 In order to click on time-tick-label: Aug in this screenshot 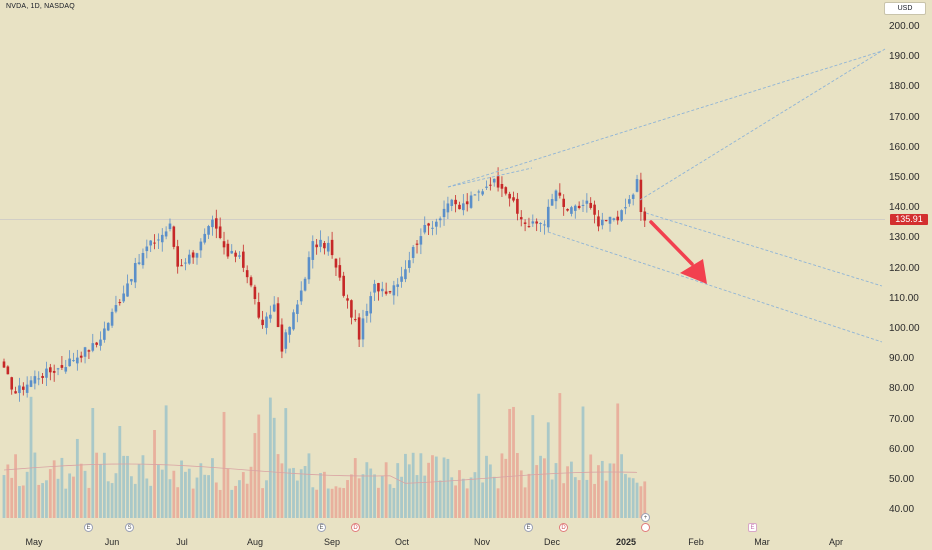, I will do `click(255, 542)`.